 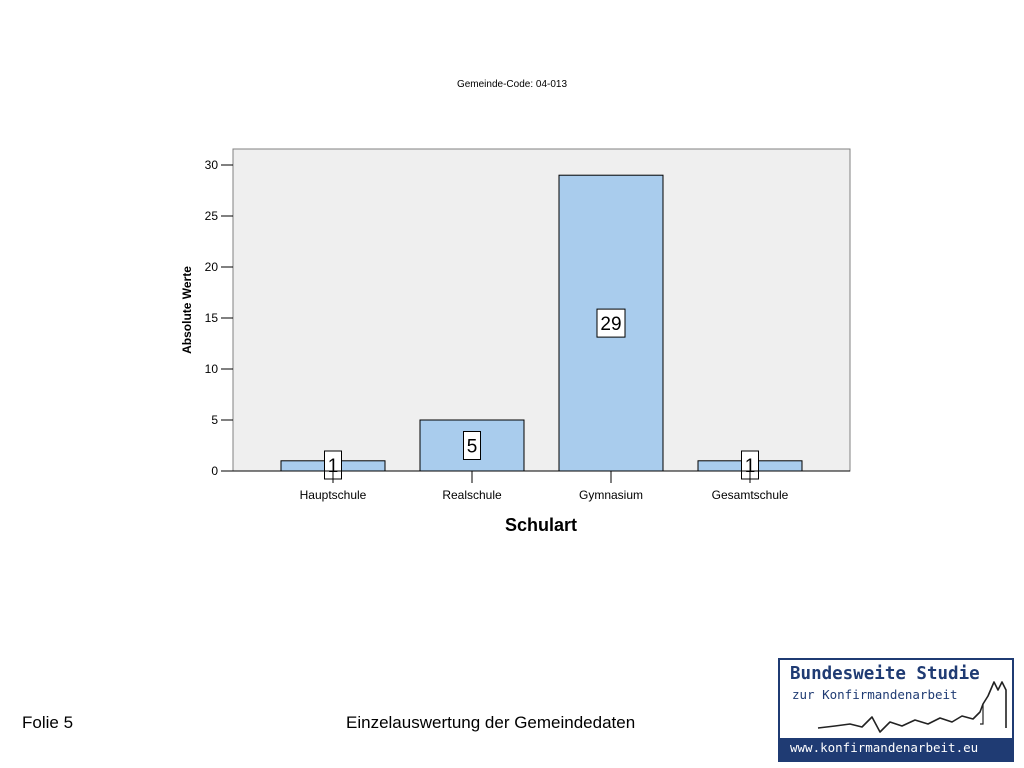 I want to click on x-tick-label: Hauptschule, so click(x=333, y=495).